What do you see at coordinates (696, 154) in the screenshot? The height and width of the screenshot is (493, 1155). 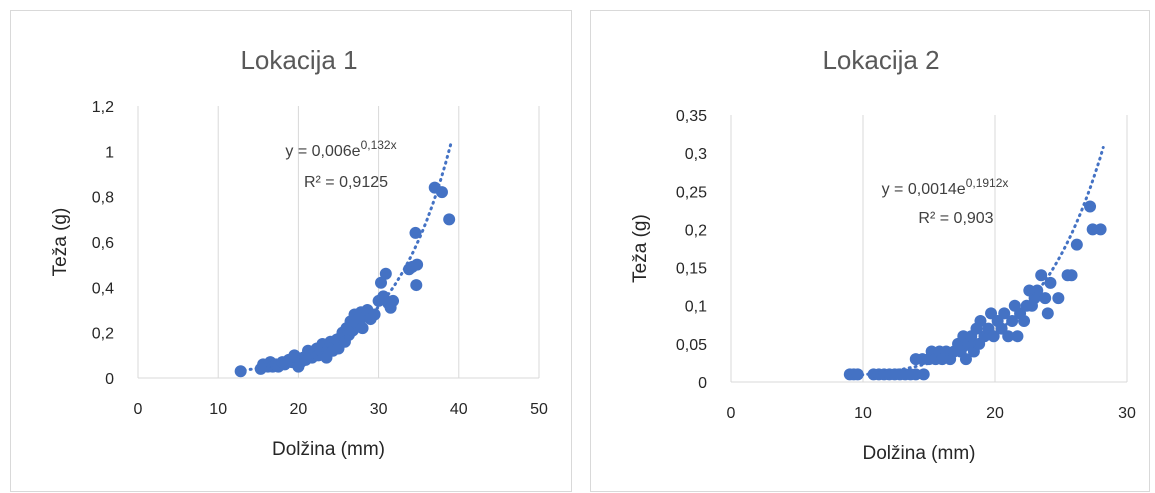 I see `chart-2-y-tick-label: 0,3` at bounding box center [696, 154].